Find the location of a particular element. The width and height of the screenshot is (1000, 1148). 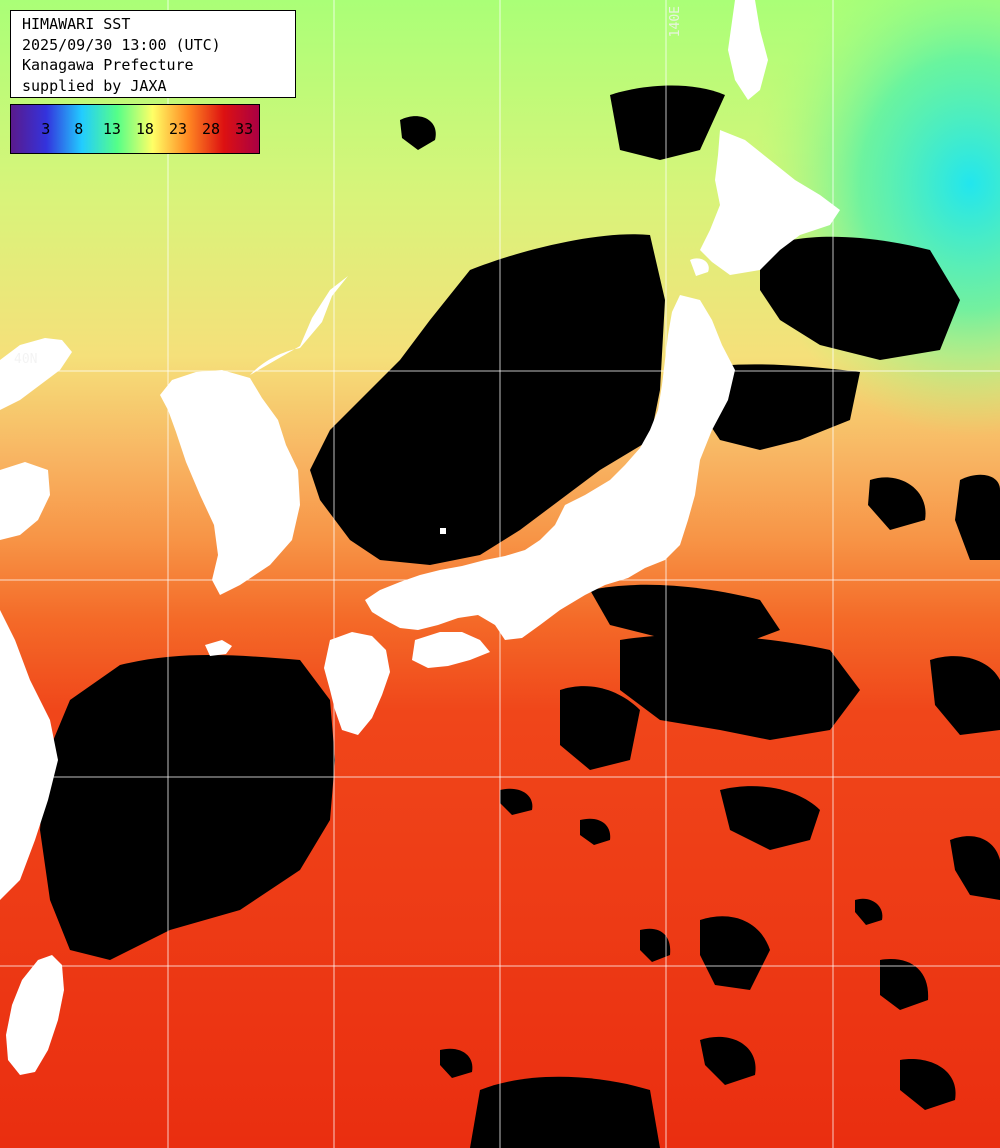

observation-datetime: 2025/09/30 13:00 (UTC) is located at coordinates (121, 44).